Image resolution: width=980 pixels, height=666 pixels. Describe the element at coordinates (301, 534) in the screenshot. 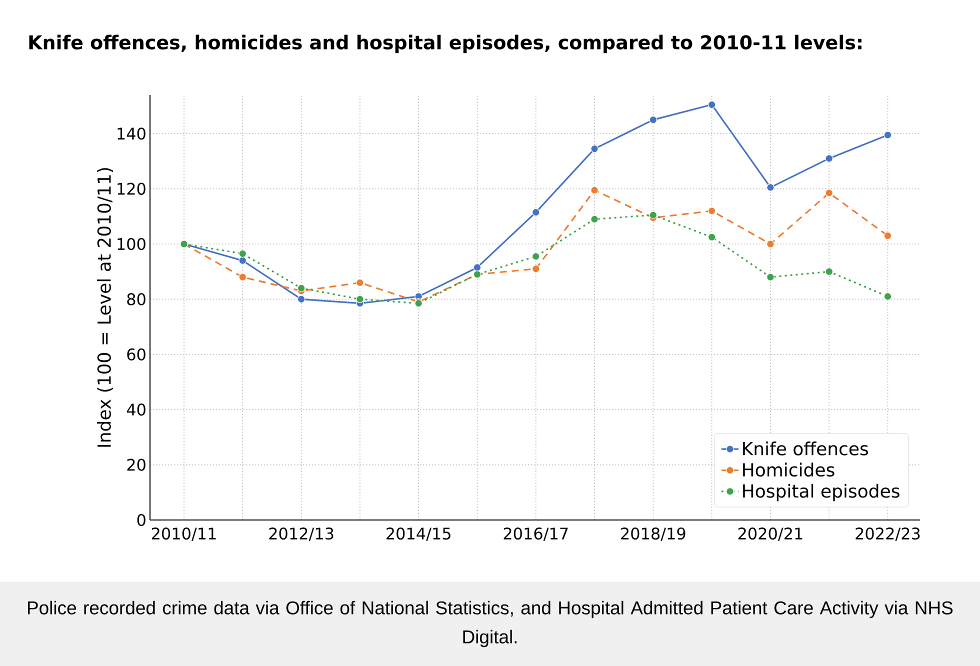

I see `x-tick-label: 2012/13` at that location.